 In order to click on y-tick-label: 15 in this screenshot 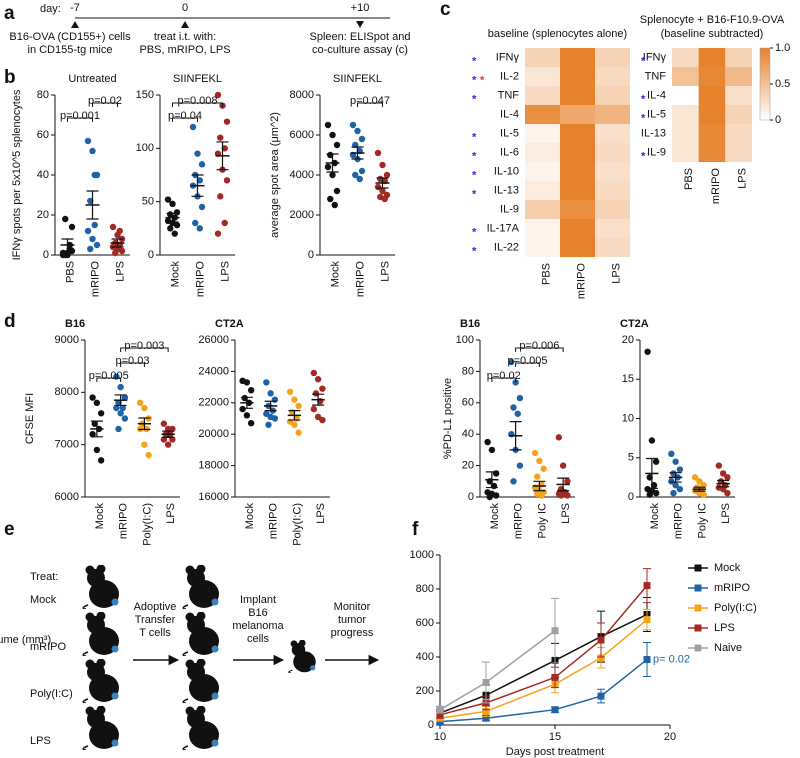, I will do `click(628, 379)`.